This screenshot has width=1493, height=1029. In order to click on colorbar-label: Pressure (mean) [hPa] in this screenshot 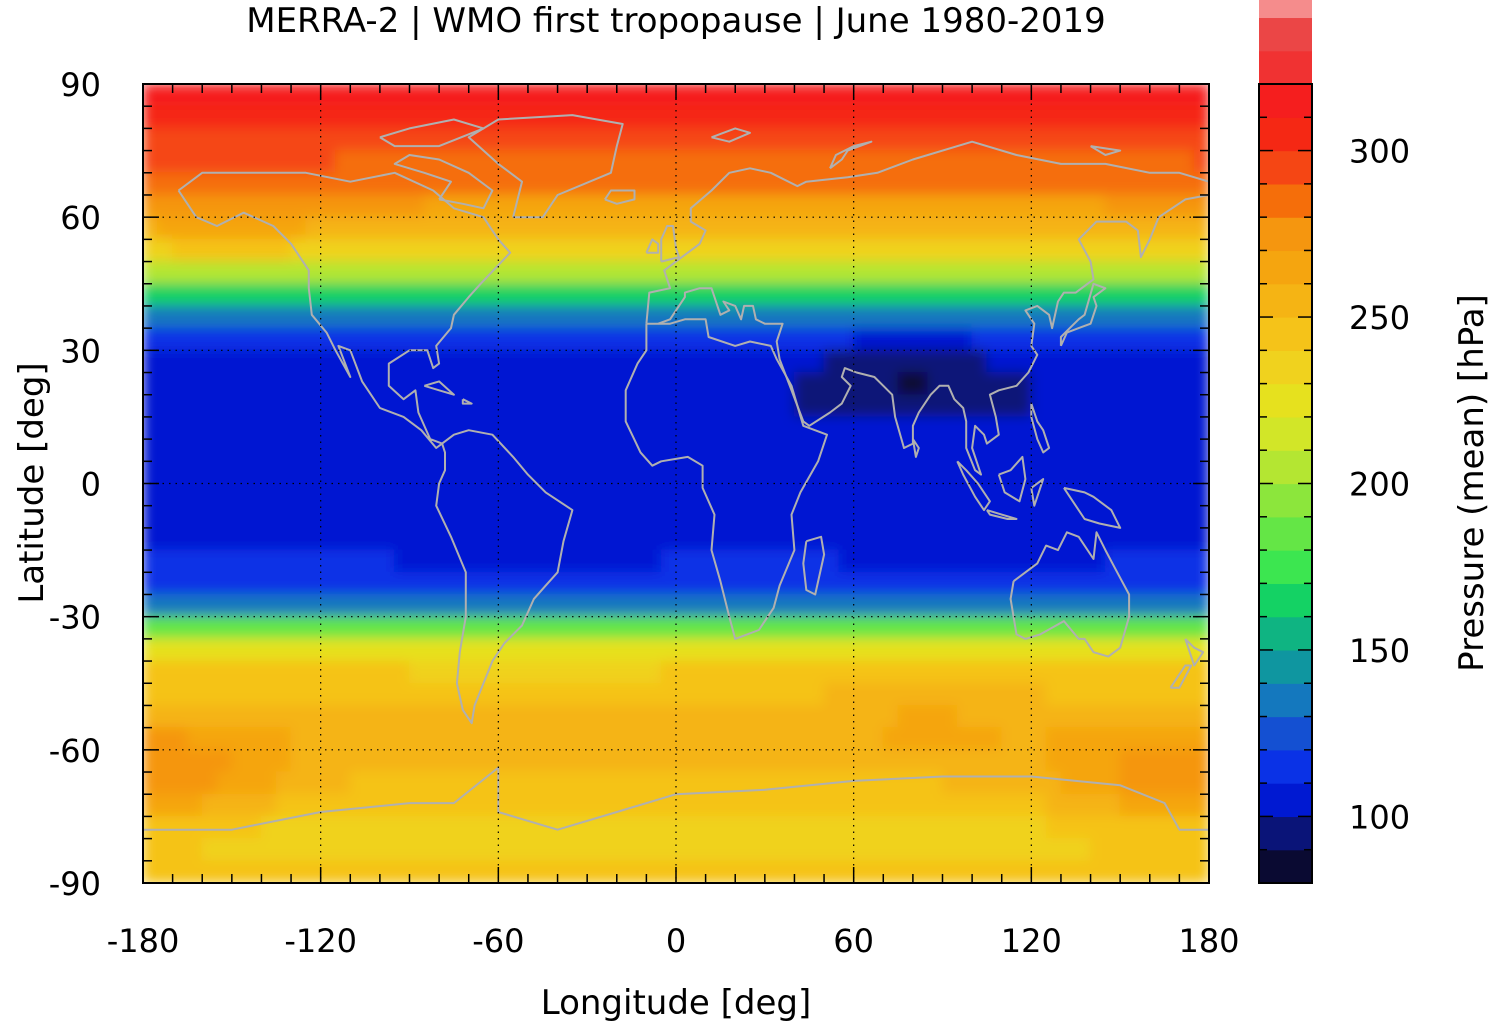, I will do `click(1472, 483)`.